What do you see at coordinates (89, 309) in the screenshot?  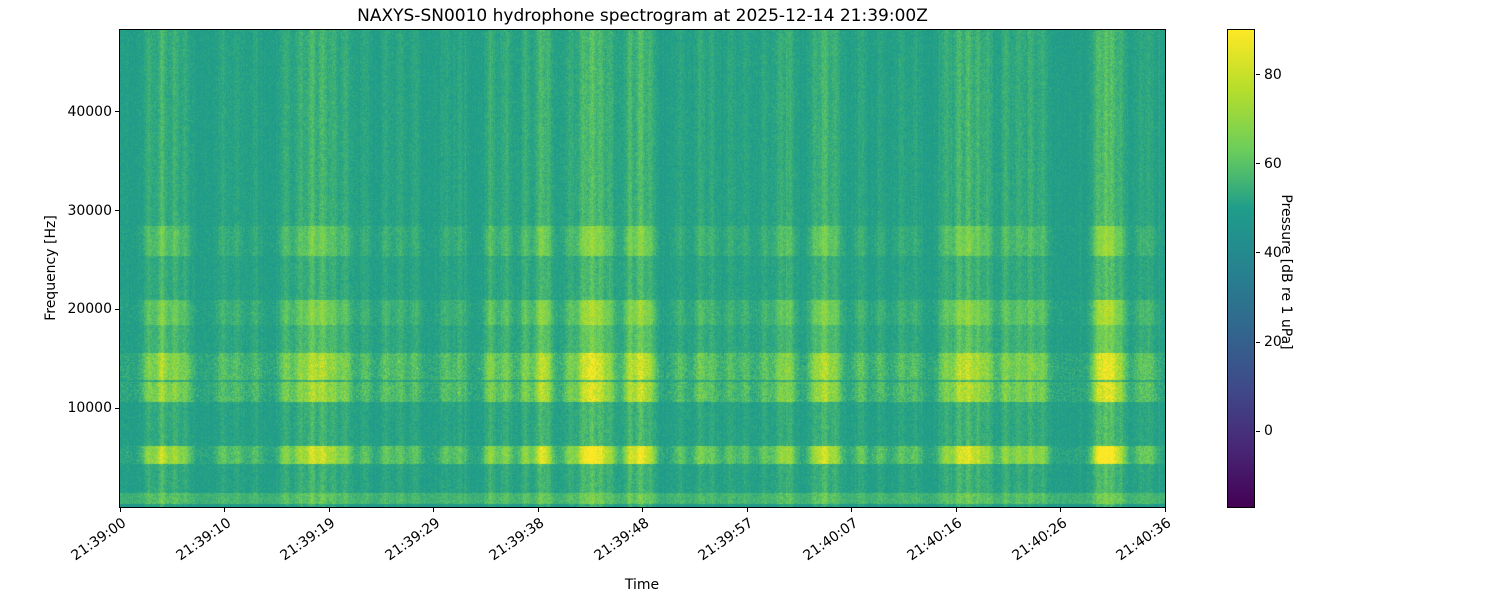 I see `y-tick-label: 20000` at bounding box center [89, 309].